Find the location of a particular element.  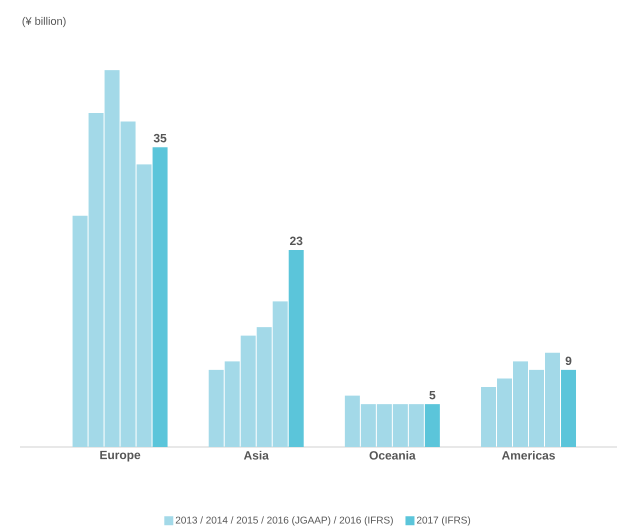

x-tick-label: Americas is located at coordinates (528, 455).